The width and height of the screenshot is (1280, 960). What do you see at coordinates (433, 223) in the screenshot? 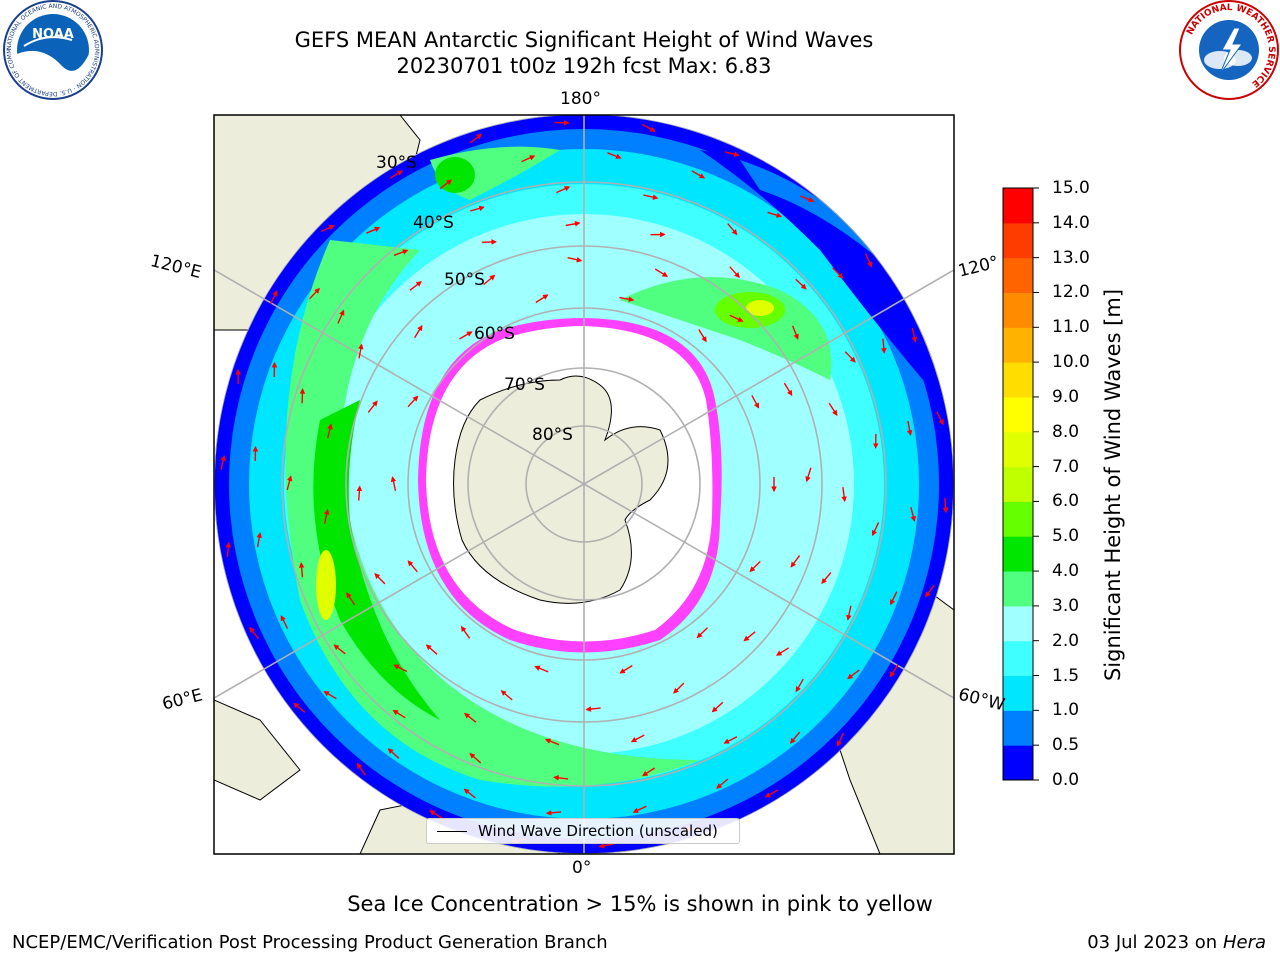
I see `lat-label-40s: 40°S` at bounding box center [433, 223].